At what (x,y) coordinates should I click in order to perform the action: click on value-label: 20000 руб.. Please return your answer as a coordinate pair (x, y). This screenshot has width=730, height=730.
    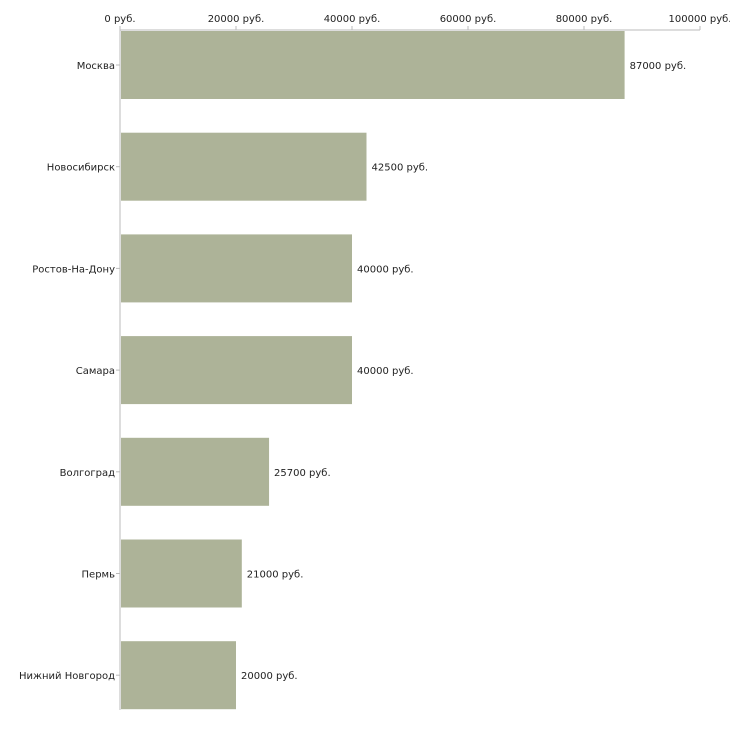
    Looking at the image, I should click on (269, 676).